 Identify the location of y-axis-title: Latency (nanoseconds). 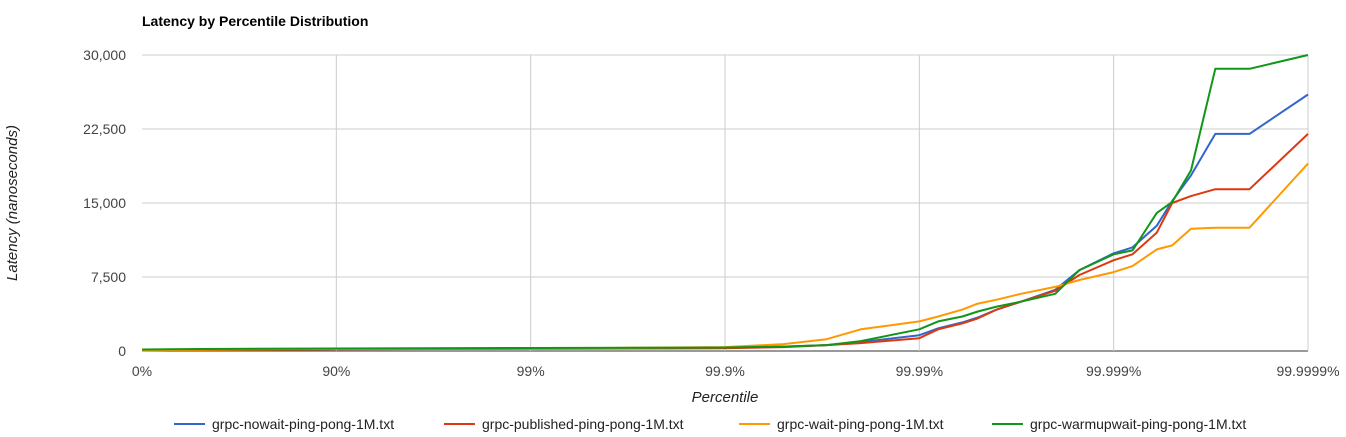
(12, 203).